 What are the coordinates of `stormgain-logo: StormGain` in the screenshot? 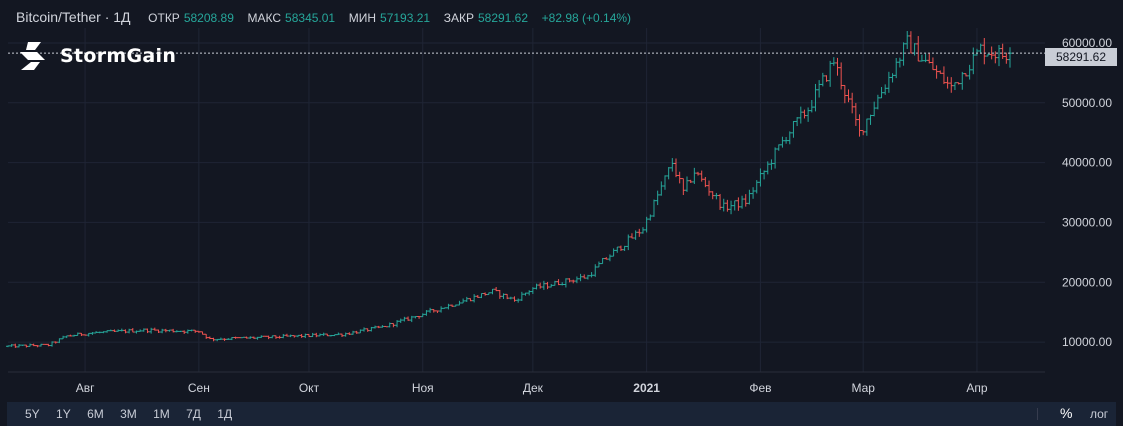 It's located at (97, 56).